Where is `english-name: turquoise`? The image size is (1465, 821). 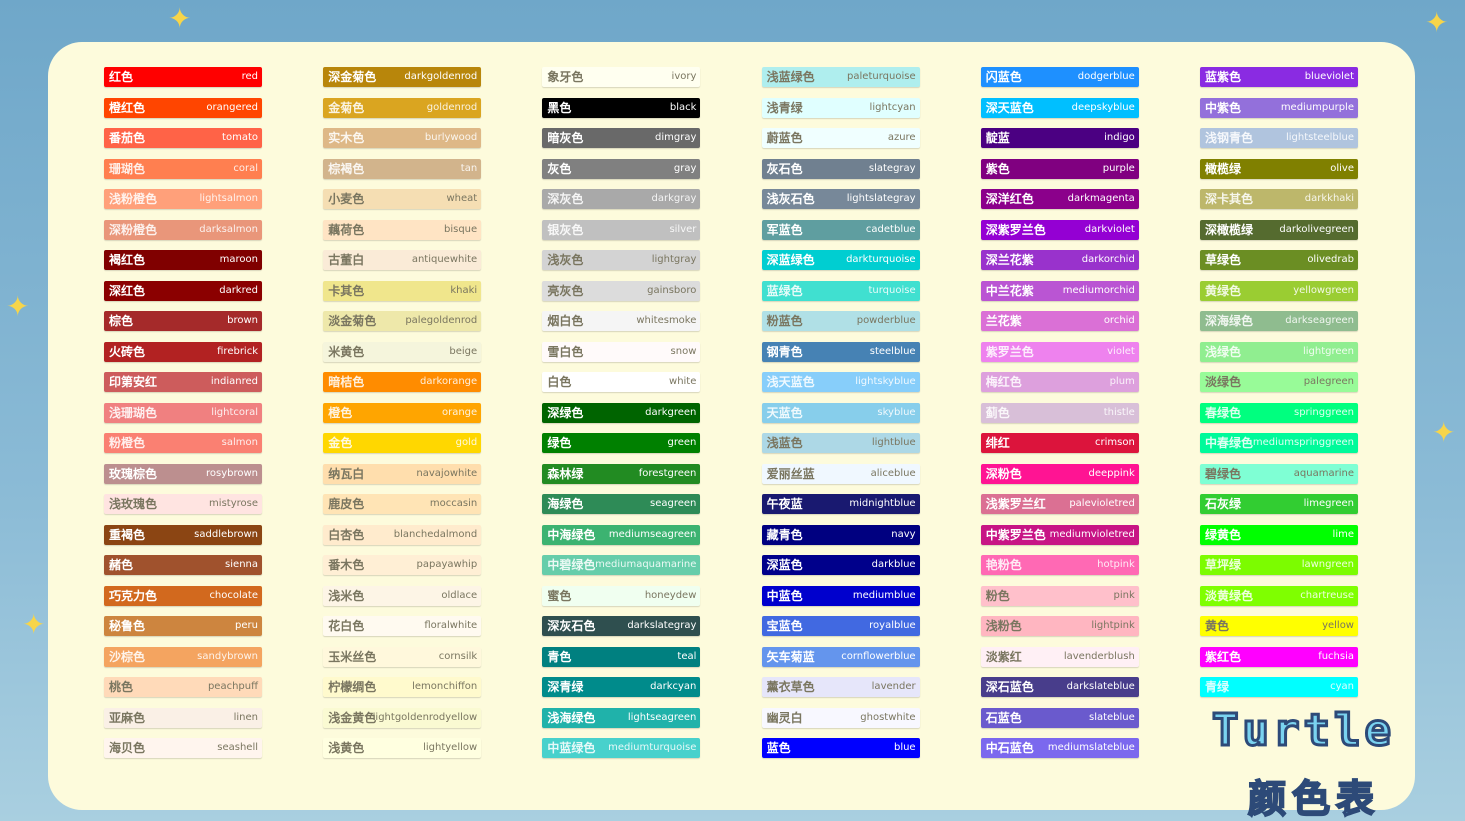
english-name: turquoise is located at coordinates (892, 290).